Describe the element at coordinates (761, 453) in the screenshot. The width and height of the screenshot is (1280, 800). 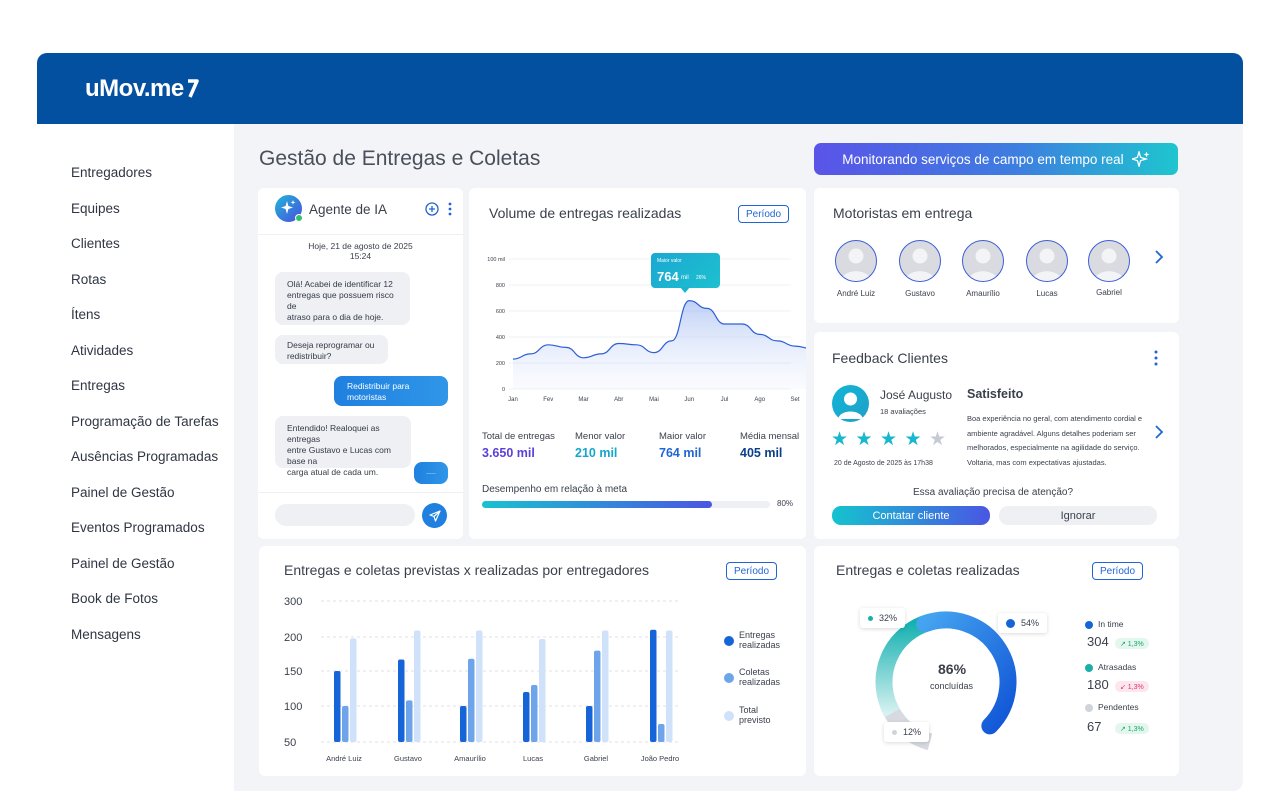
I see `kpi-avg-value: 405 mil` at that location.